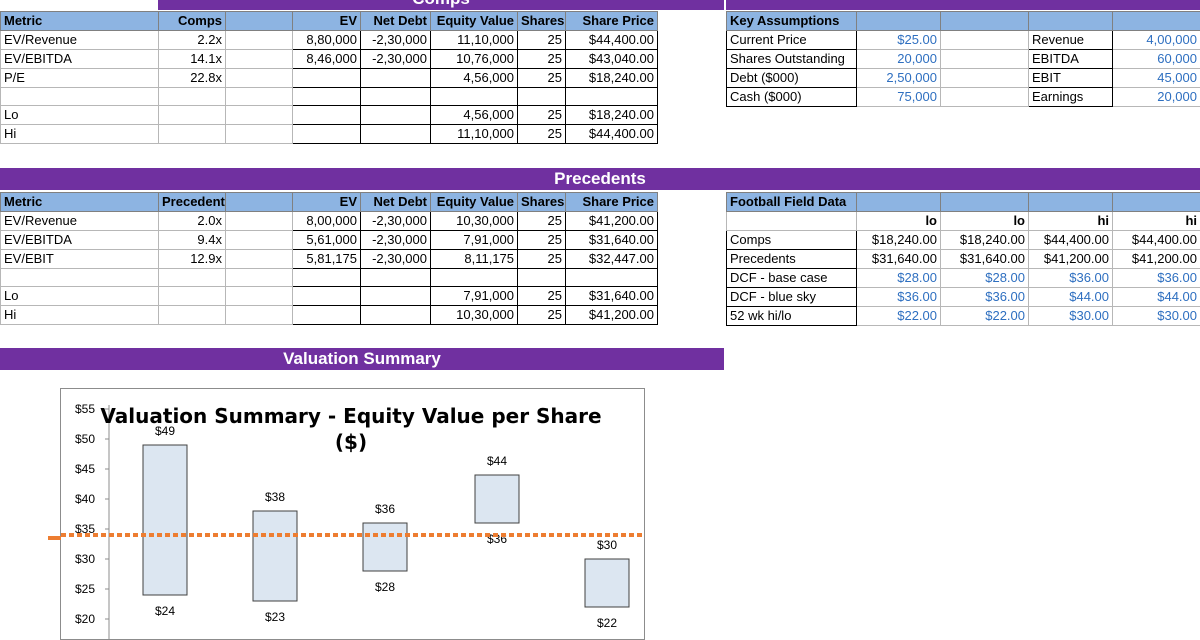 The height and width of the screenshot is (640, 1200). Describe the element at coordinates (80, 134) in the screenshot. I see `comps-cell: Hi` at that location.